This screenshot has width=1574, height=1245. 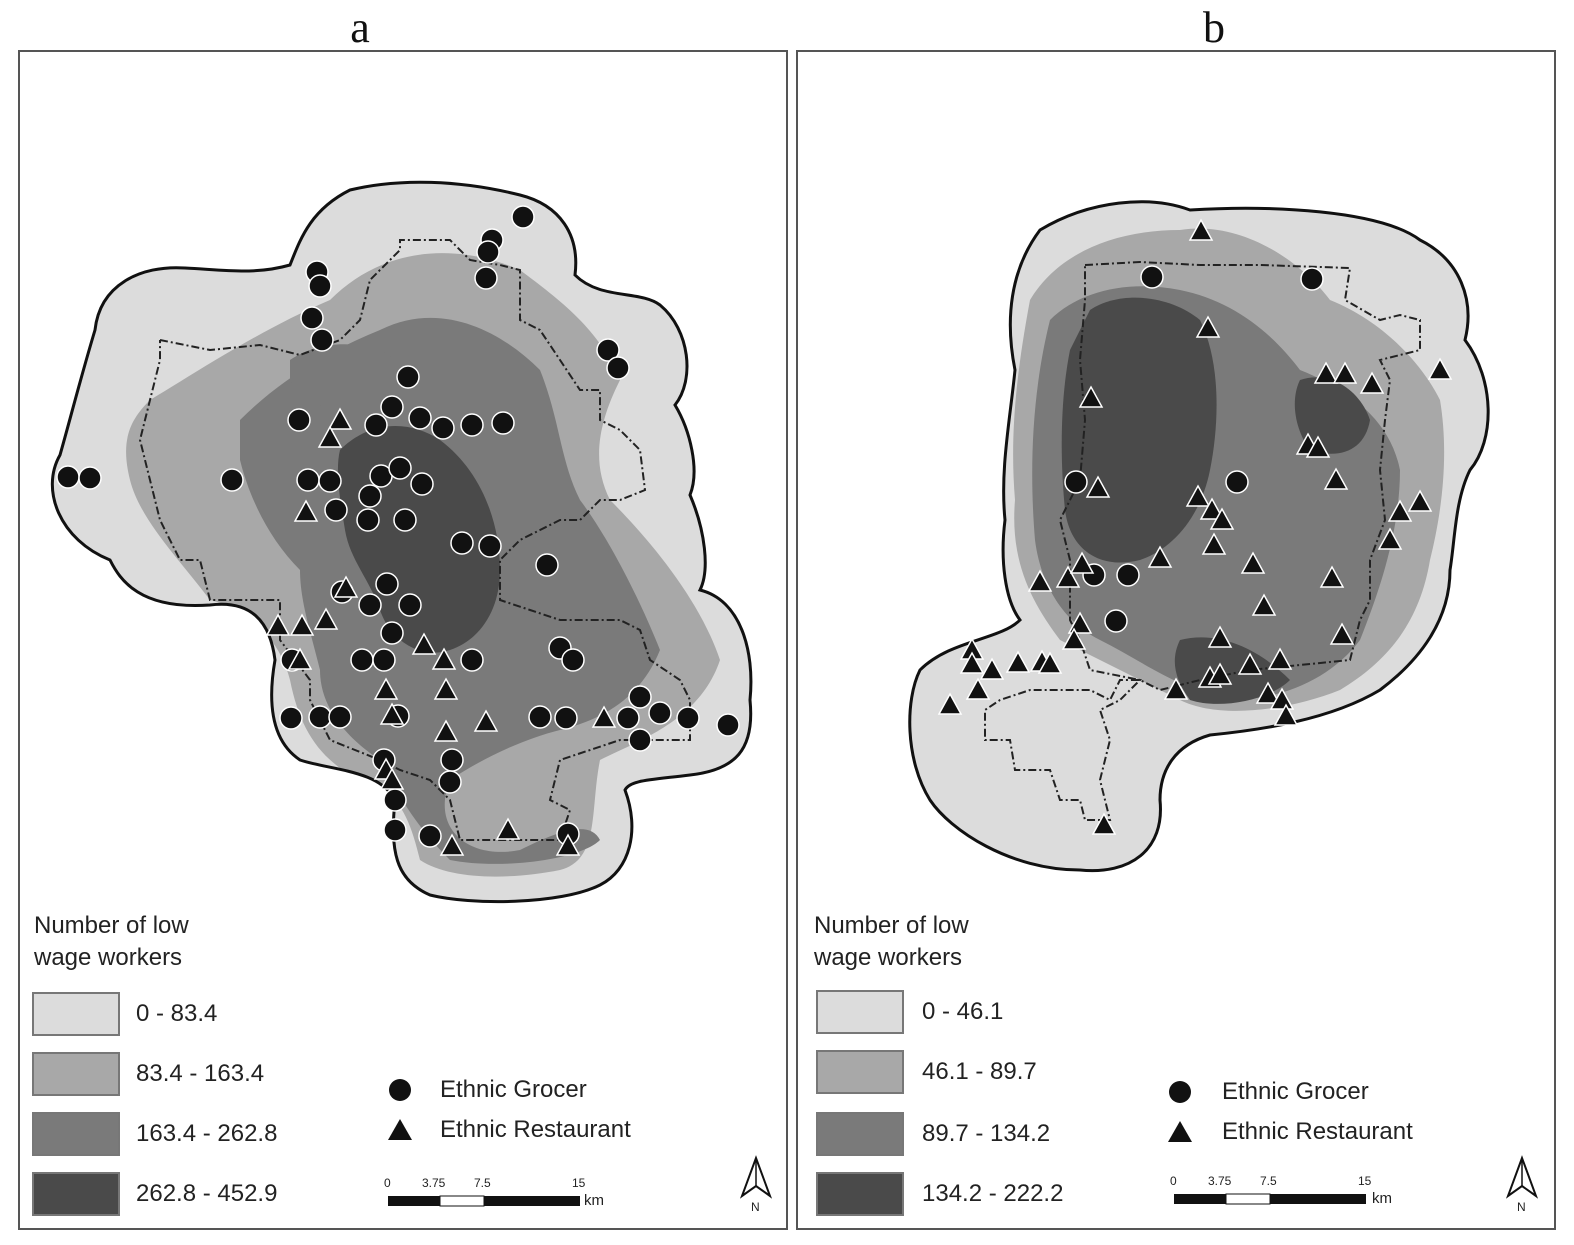 What do you see at coordinates (207, 1193) in the screenshot?
I see `panel-a-class-4: 262.8 - 452.9` at bounding box center [207, 1193].